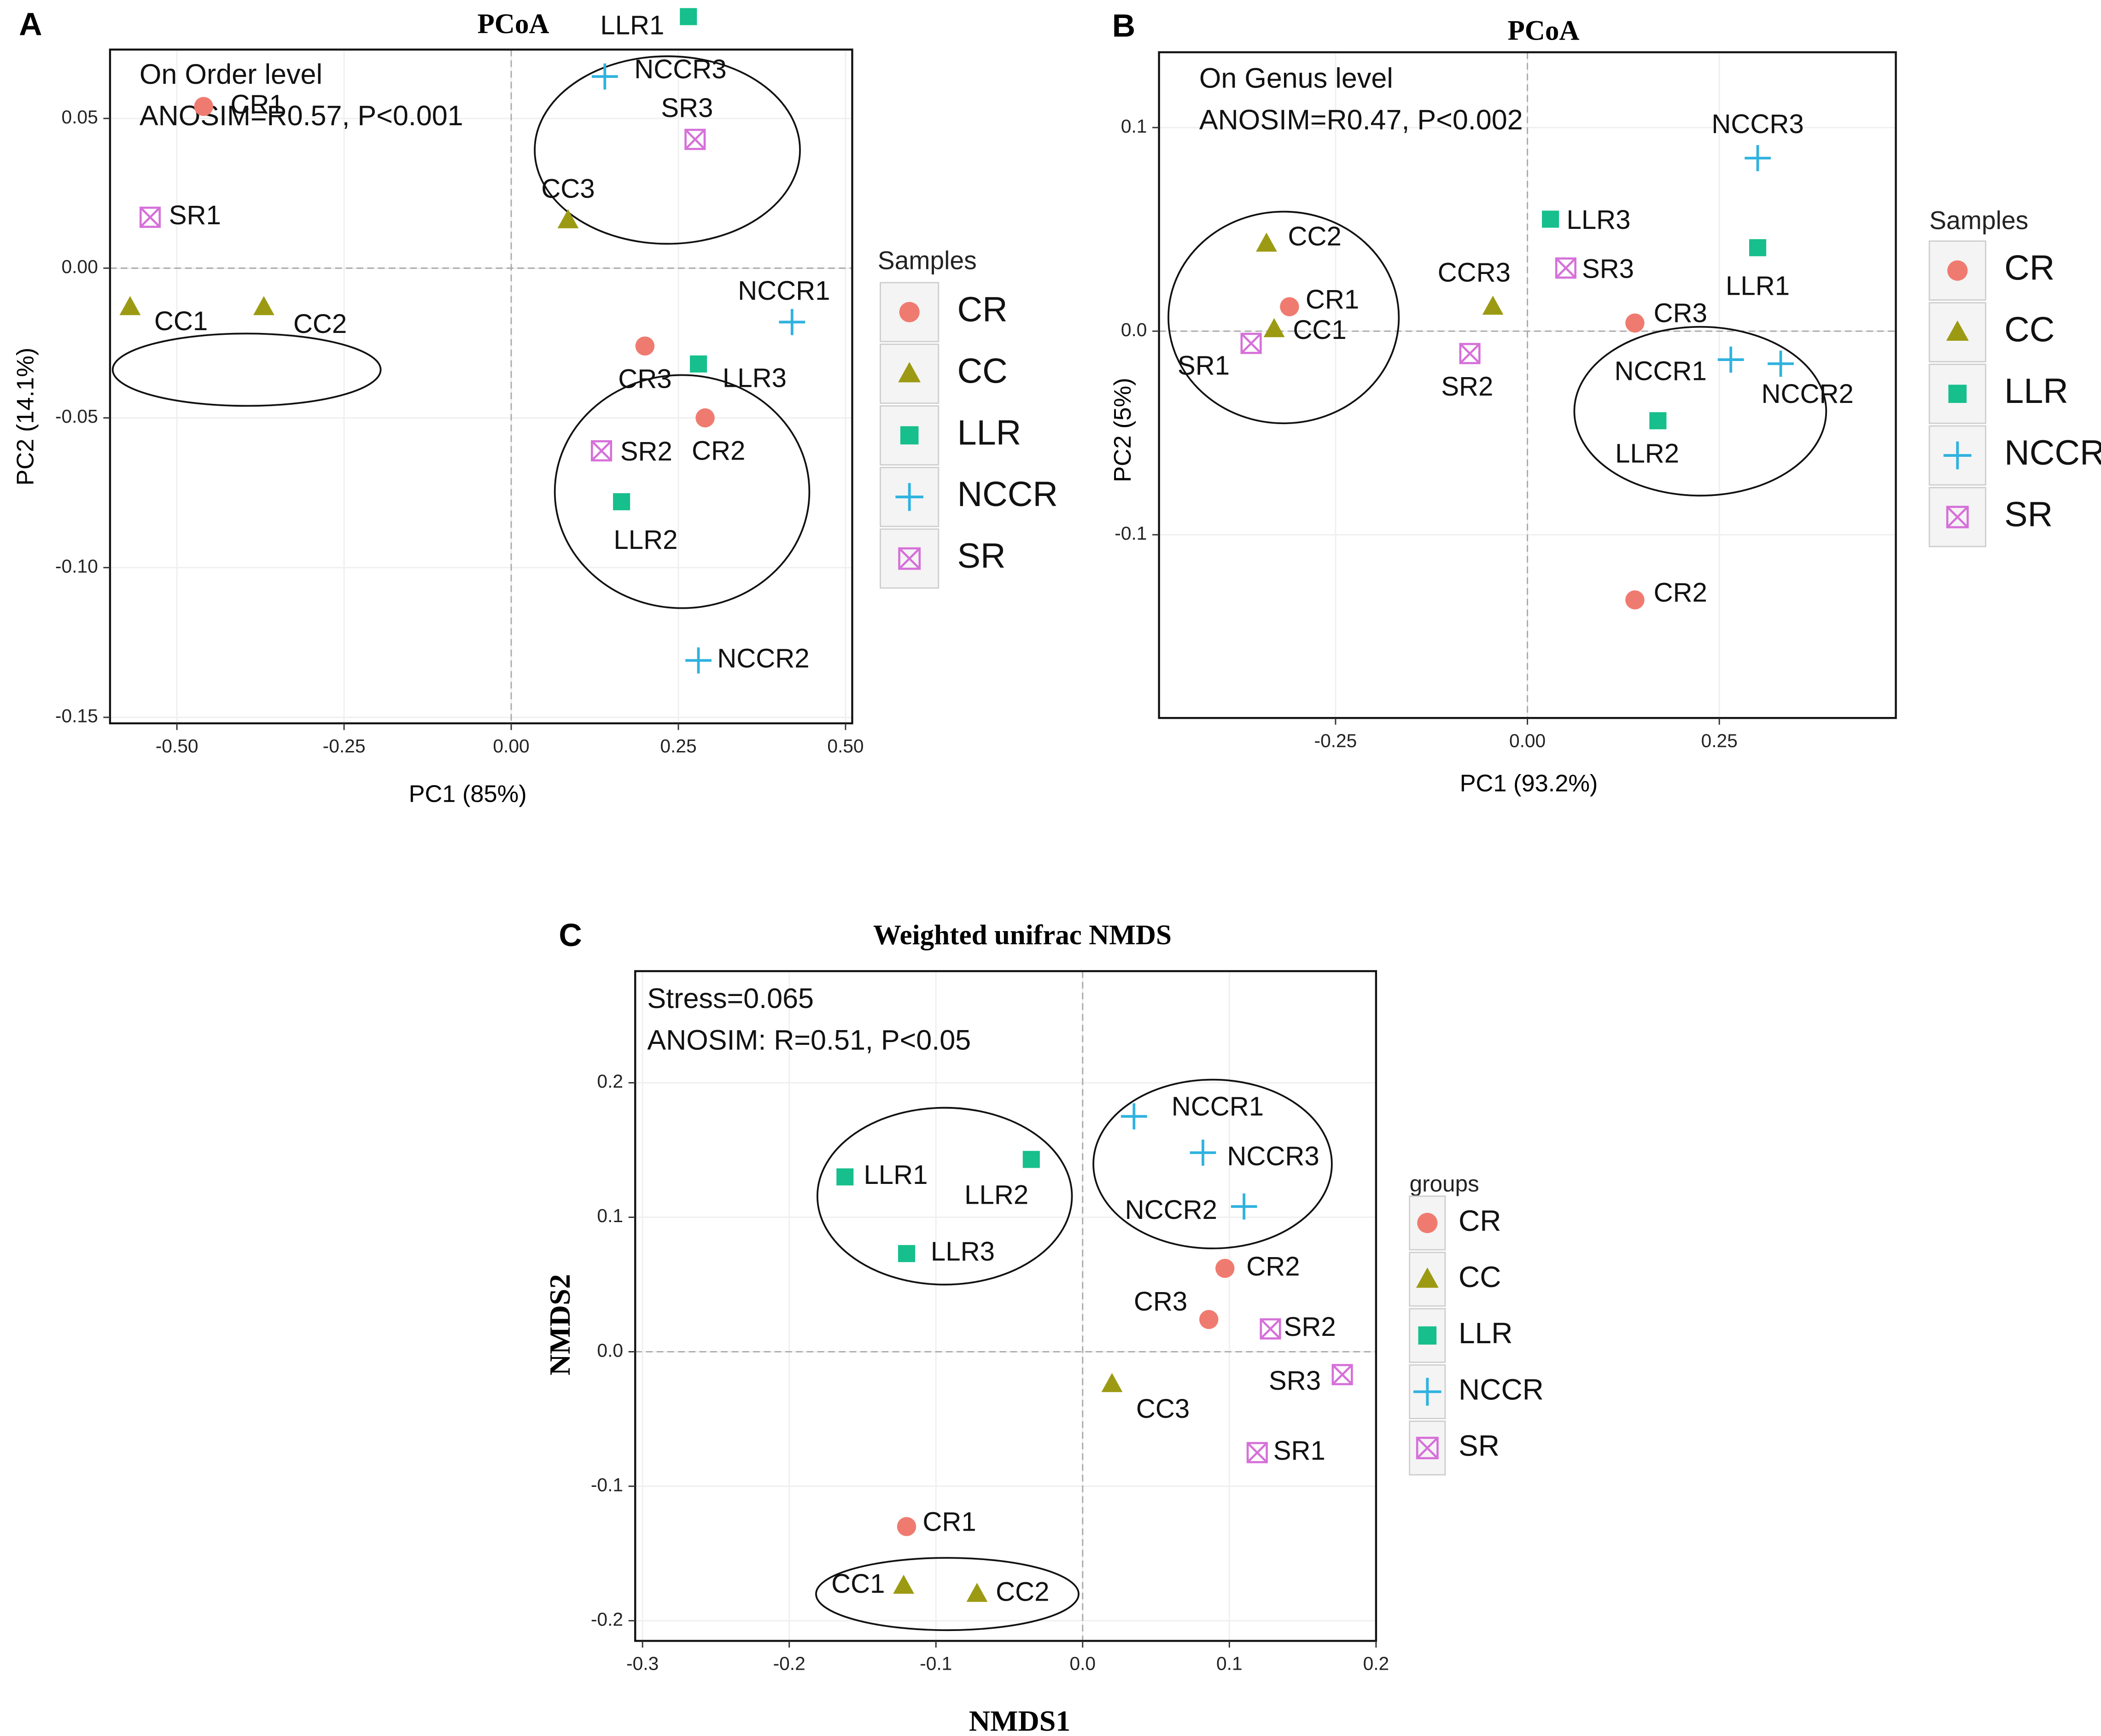  What do you see at coordinates (607, 1619) in the screenshot?
I see `y-tick-label: -0.2` at bounding box center [607, 1619].